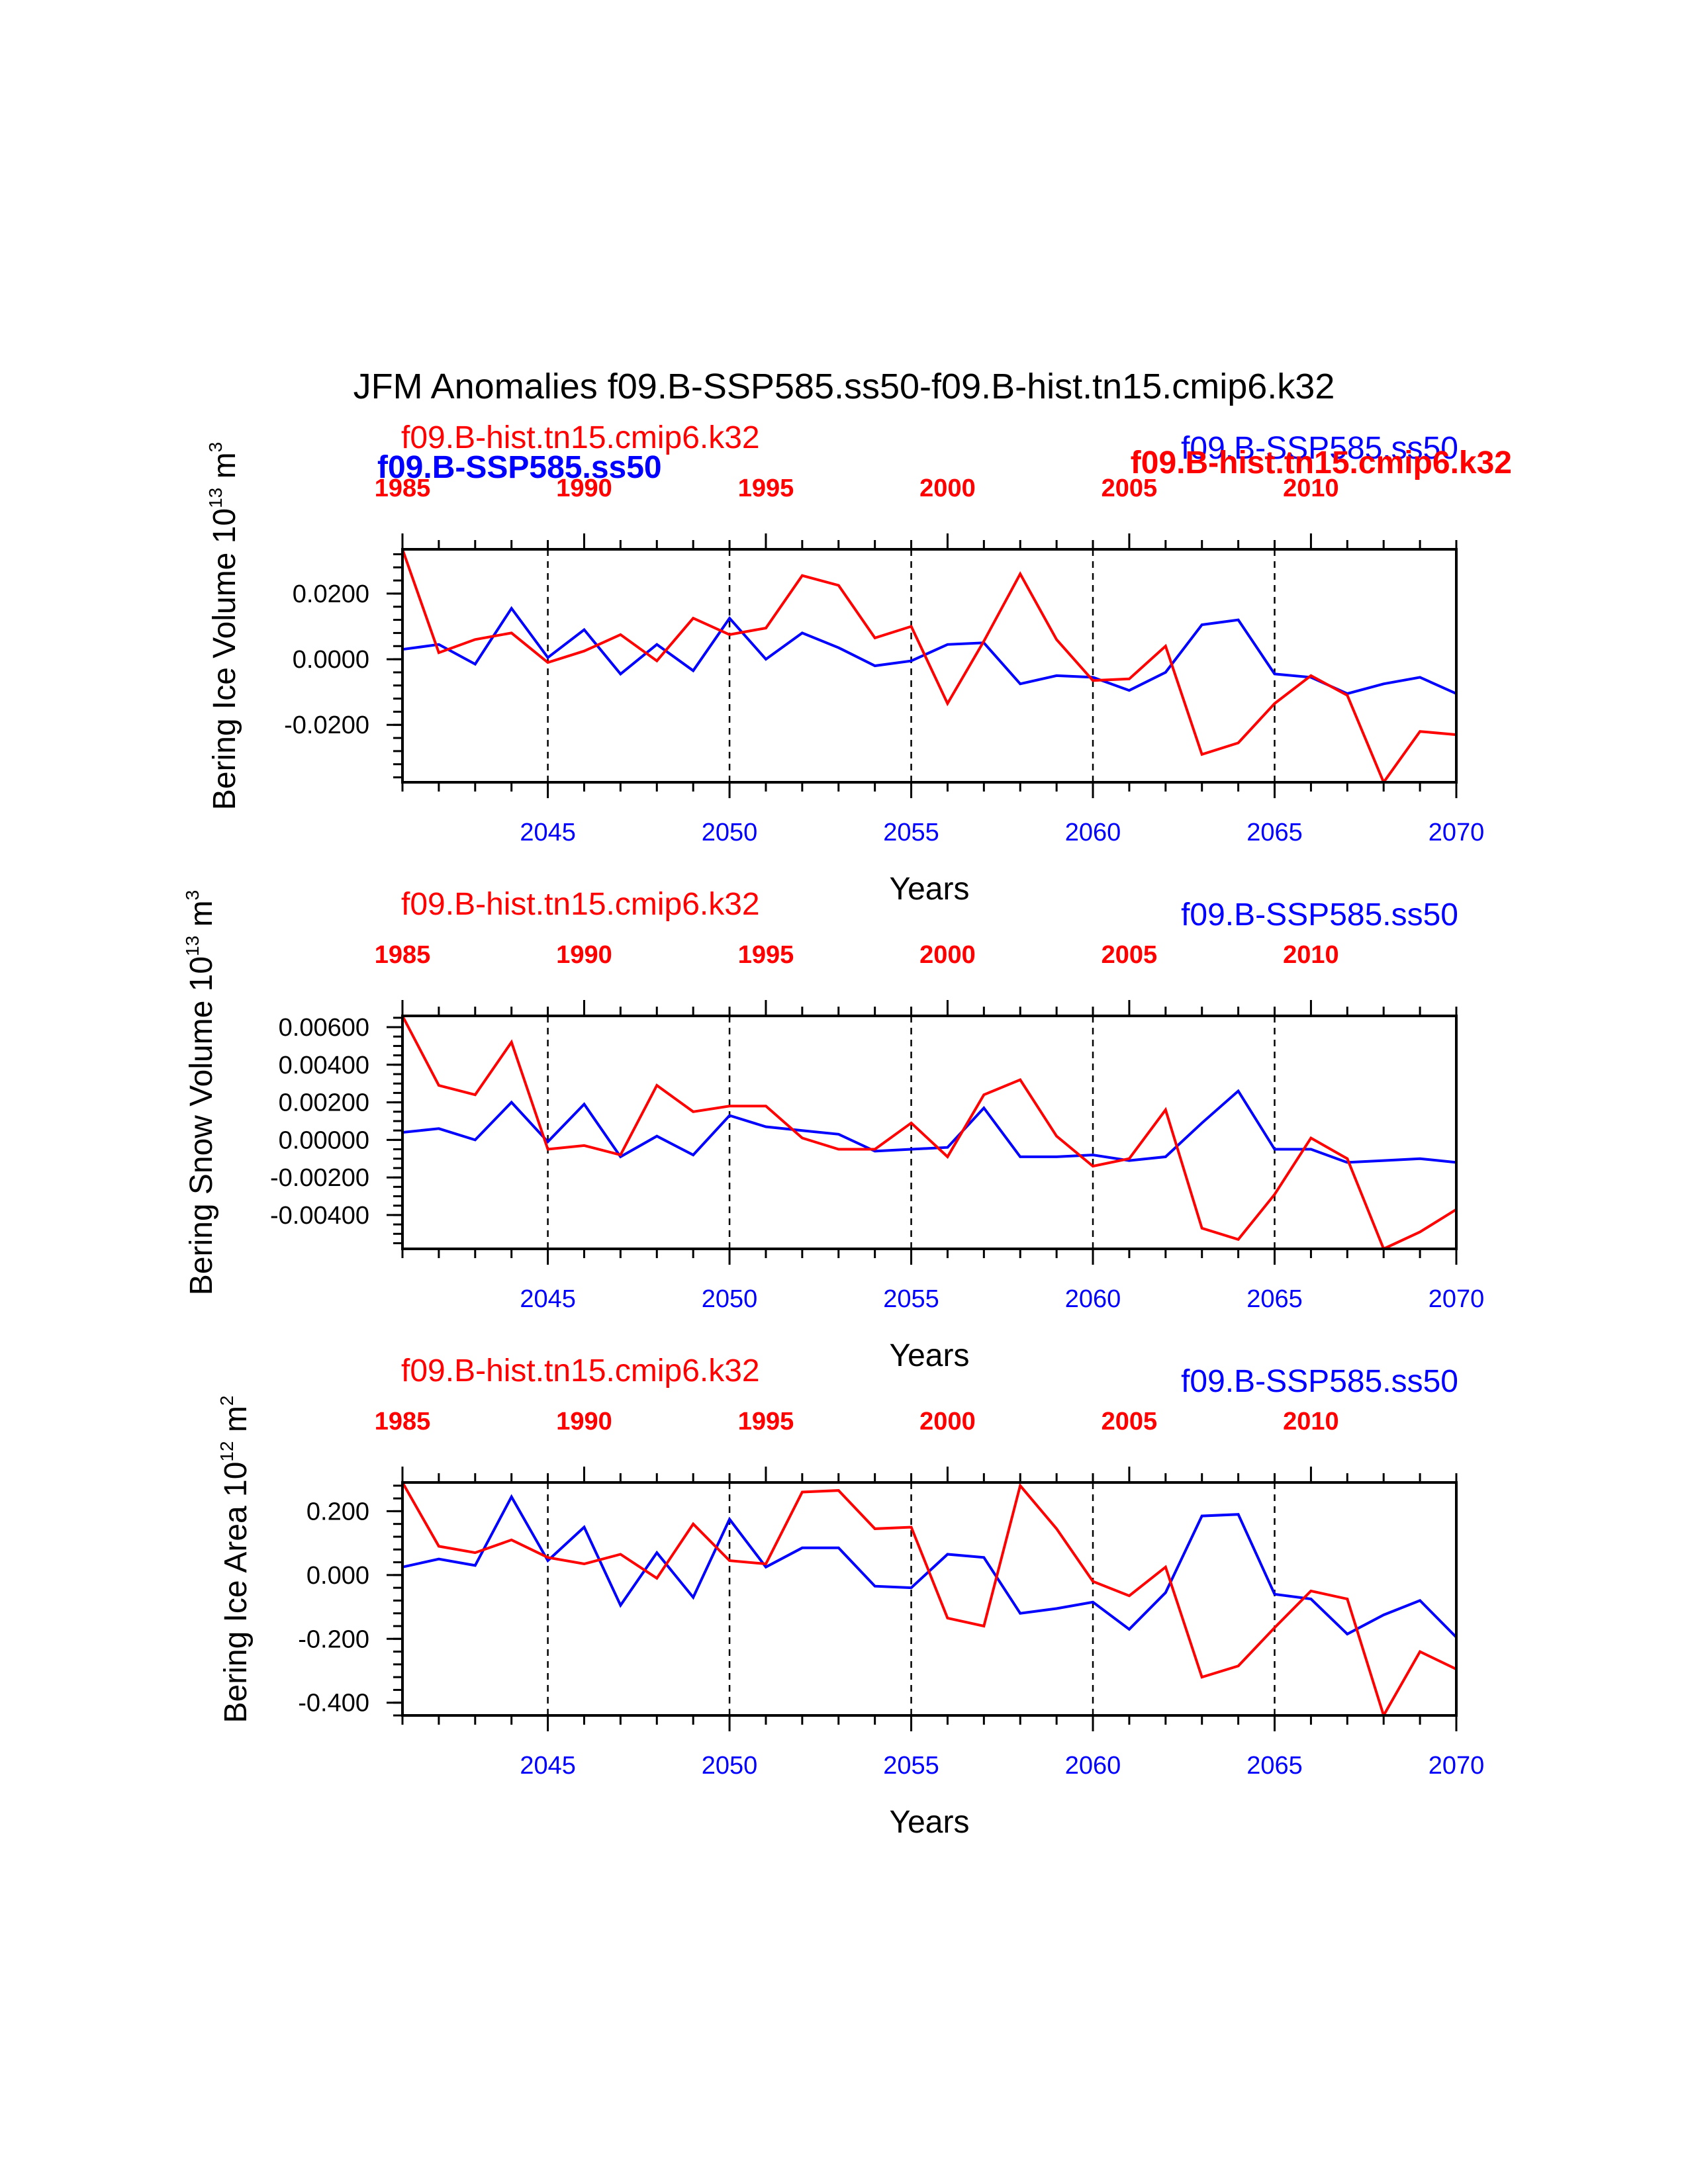 This screenshot has height=2184, width=1688. Describe the element at coordinates (333, 1639) in the screenshot. I see `y-tick-label: -0.200` at that location.